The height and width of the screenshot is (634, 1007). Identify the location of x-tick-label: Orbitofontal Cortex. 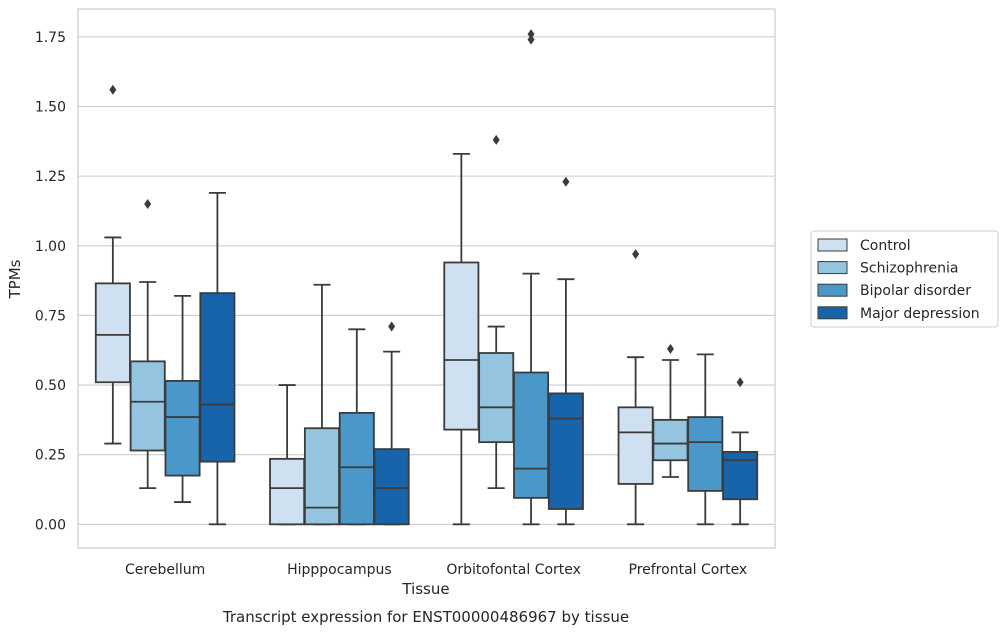
(513, 570).